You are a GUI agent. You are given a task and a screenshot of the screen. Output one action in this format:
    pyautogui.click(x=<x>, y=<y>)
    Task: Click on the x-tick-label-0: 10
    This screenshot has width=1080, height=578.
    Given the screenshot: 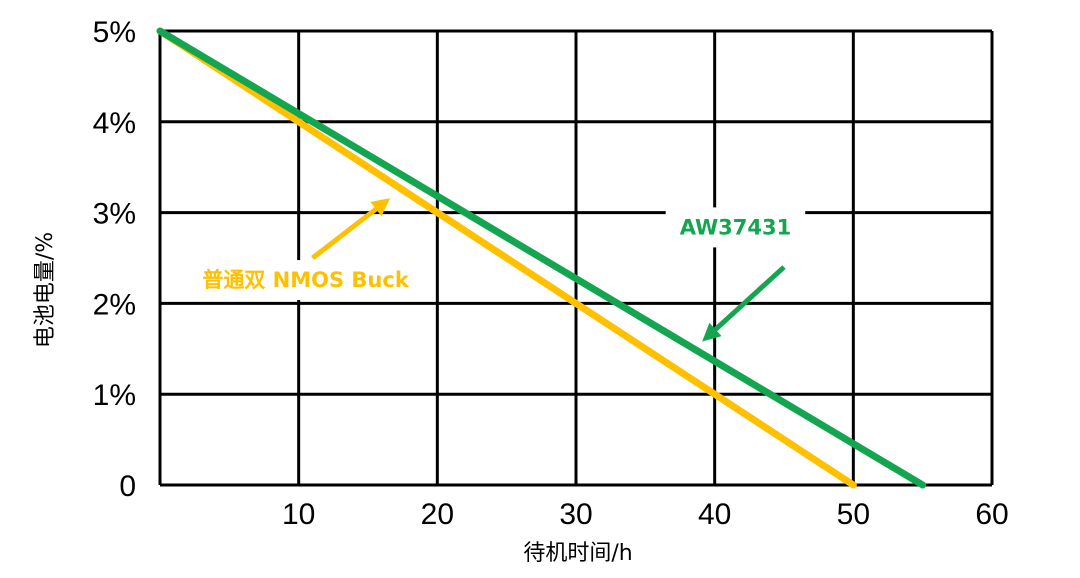 What is the action you would take?
    pyautogui.click(x=298, y=514)
    